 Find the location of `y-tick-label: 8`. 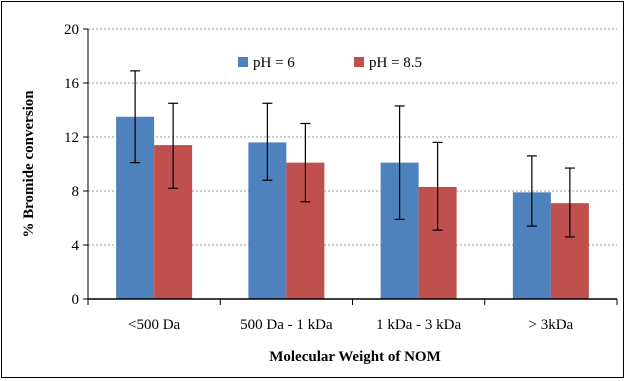

y-tick-label: 8 is located at coordinates (76, 192).